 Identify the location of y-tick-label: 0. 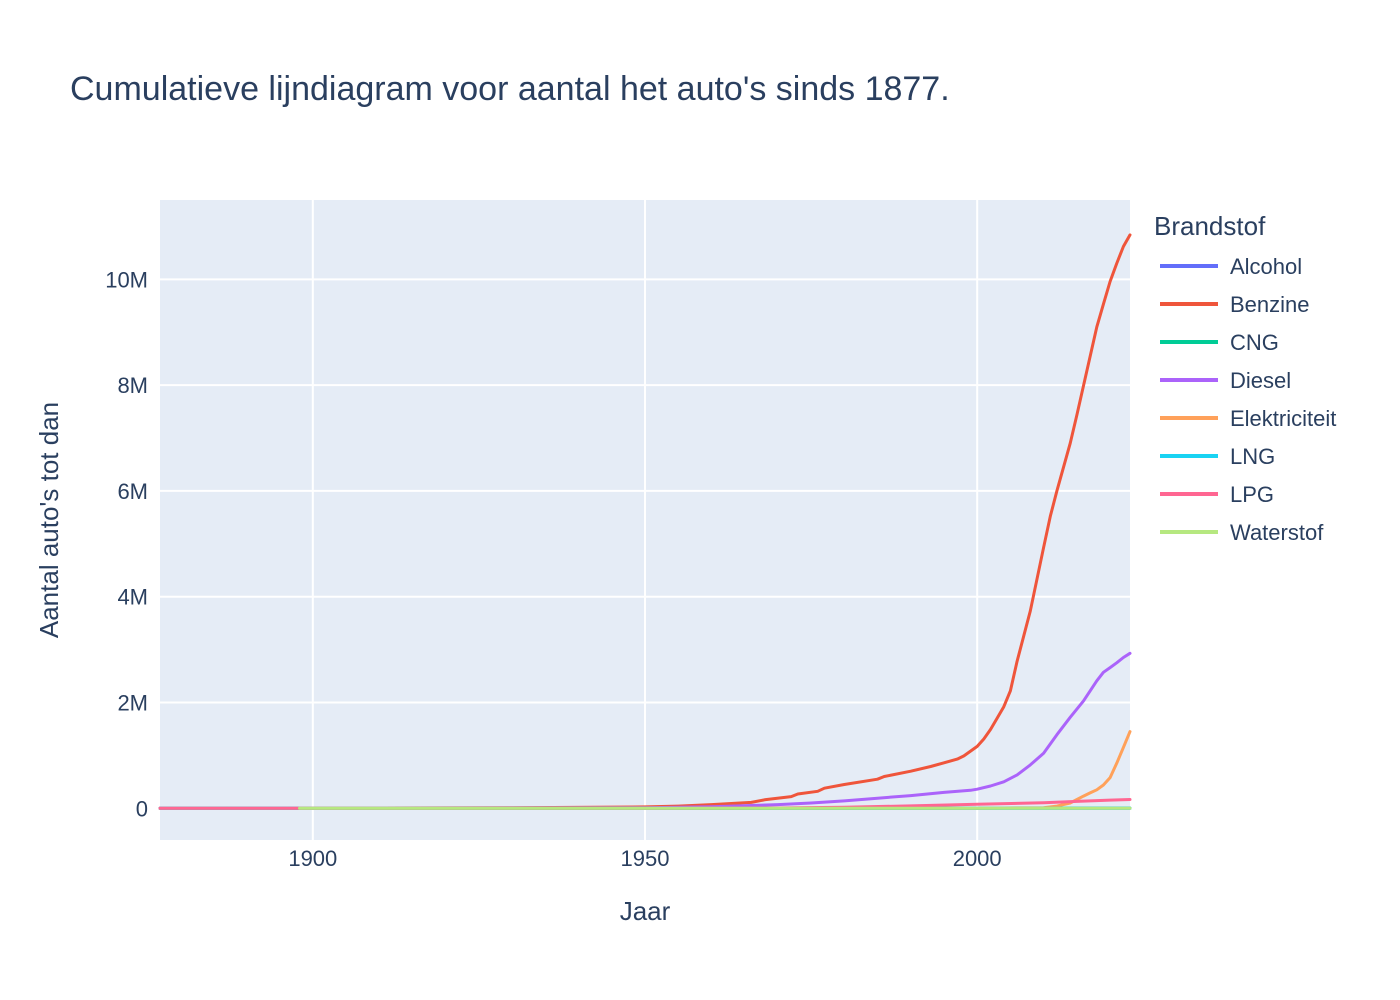
(142, 808).